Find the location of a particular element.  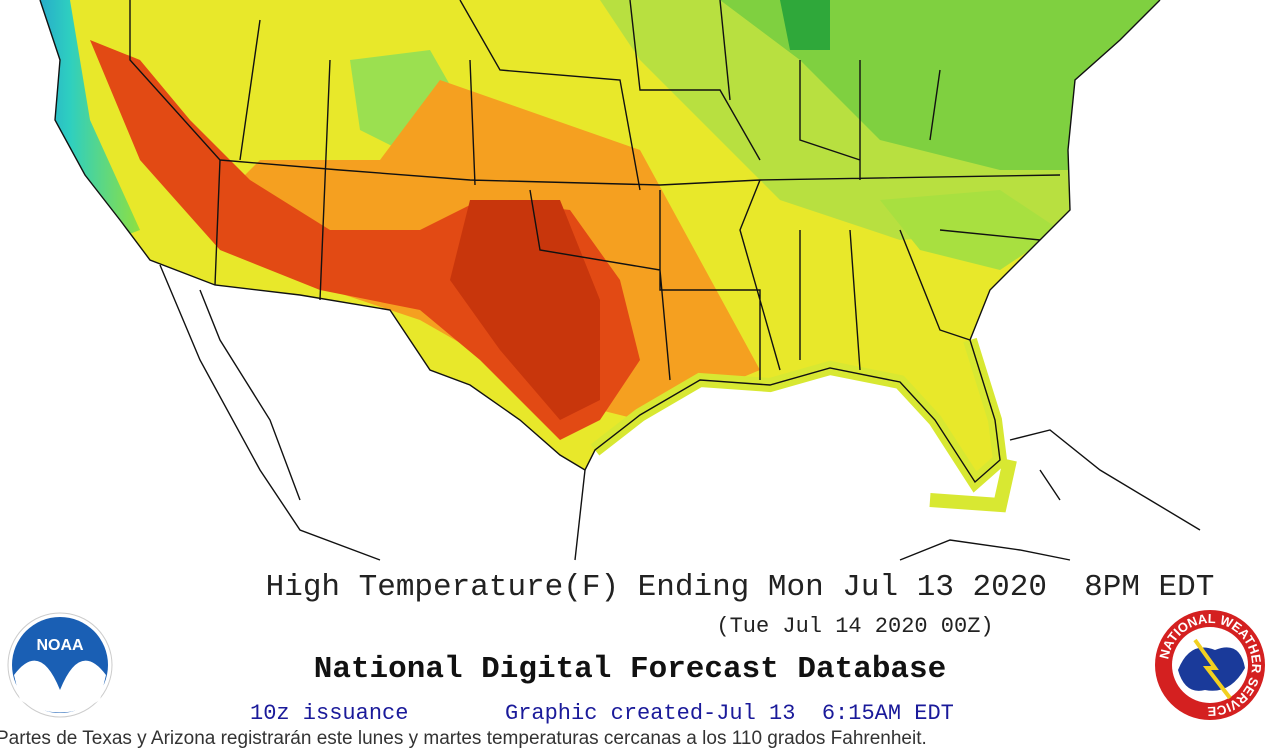

noaa-text: NOAA is located at coordinates (60, 645).